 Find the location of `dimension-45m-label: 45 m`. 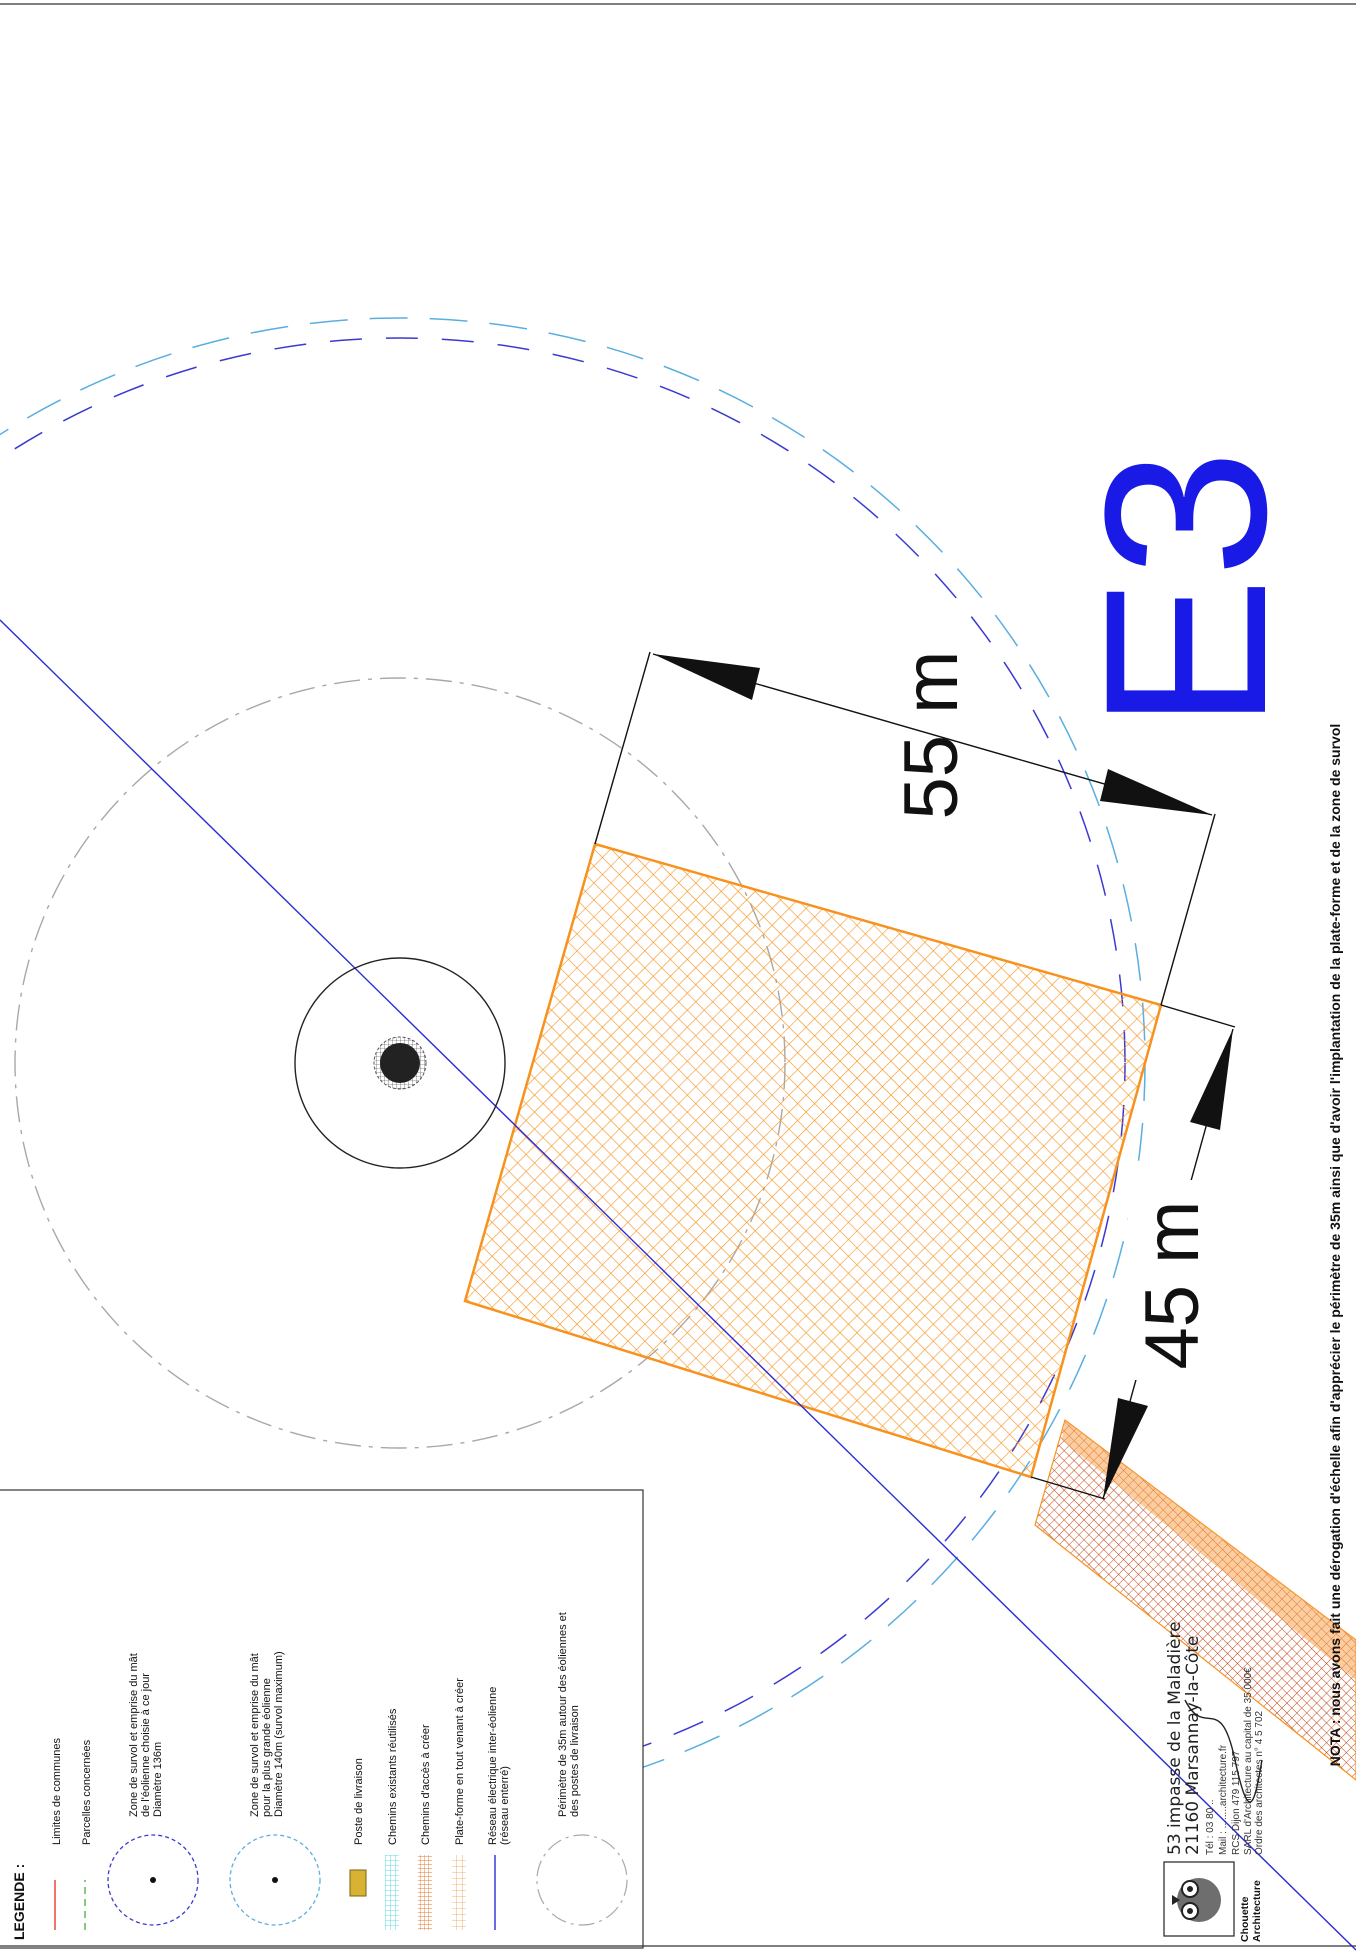

dimension-45m-label: 45 m is located at coordinates (1172, 1285).